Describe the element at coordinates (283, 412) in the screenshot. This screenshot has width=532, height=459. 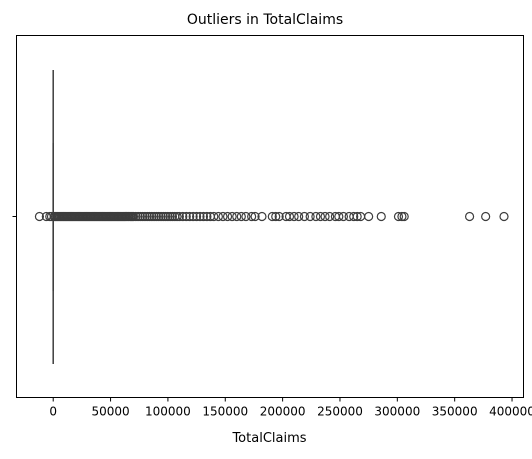
I see `x-tick-label: 200000` at that location.